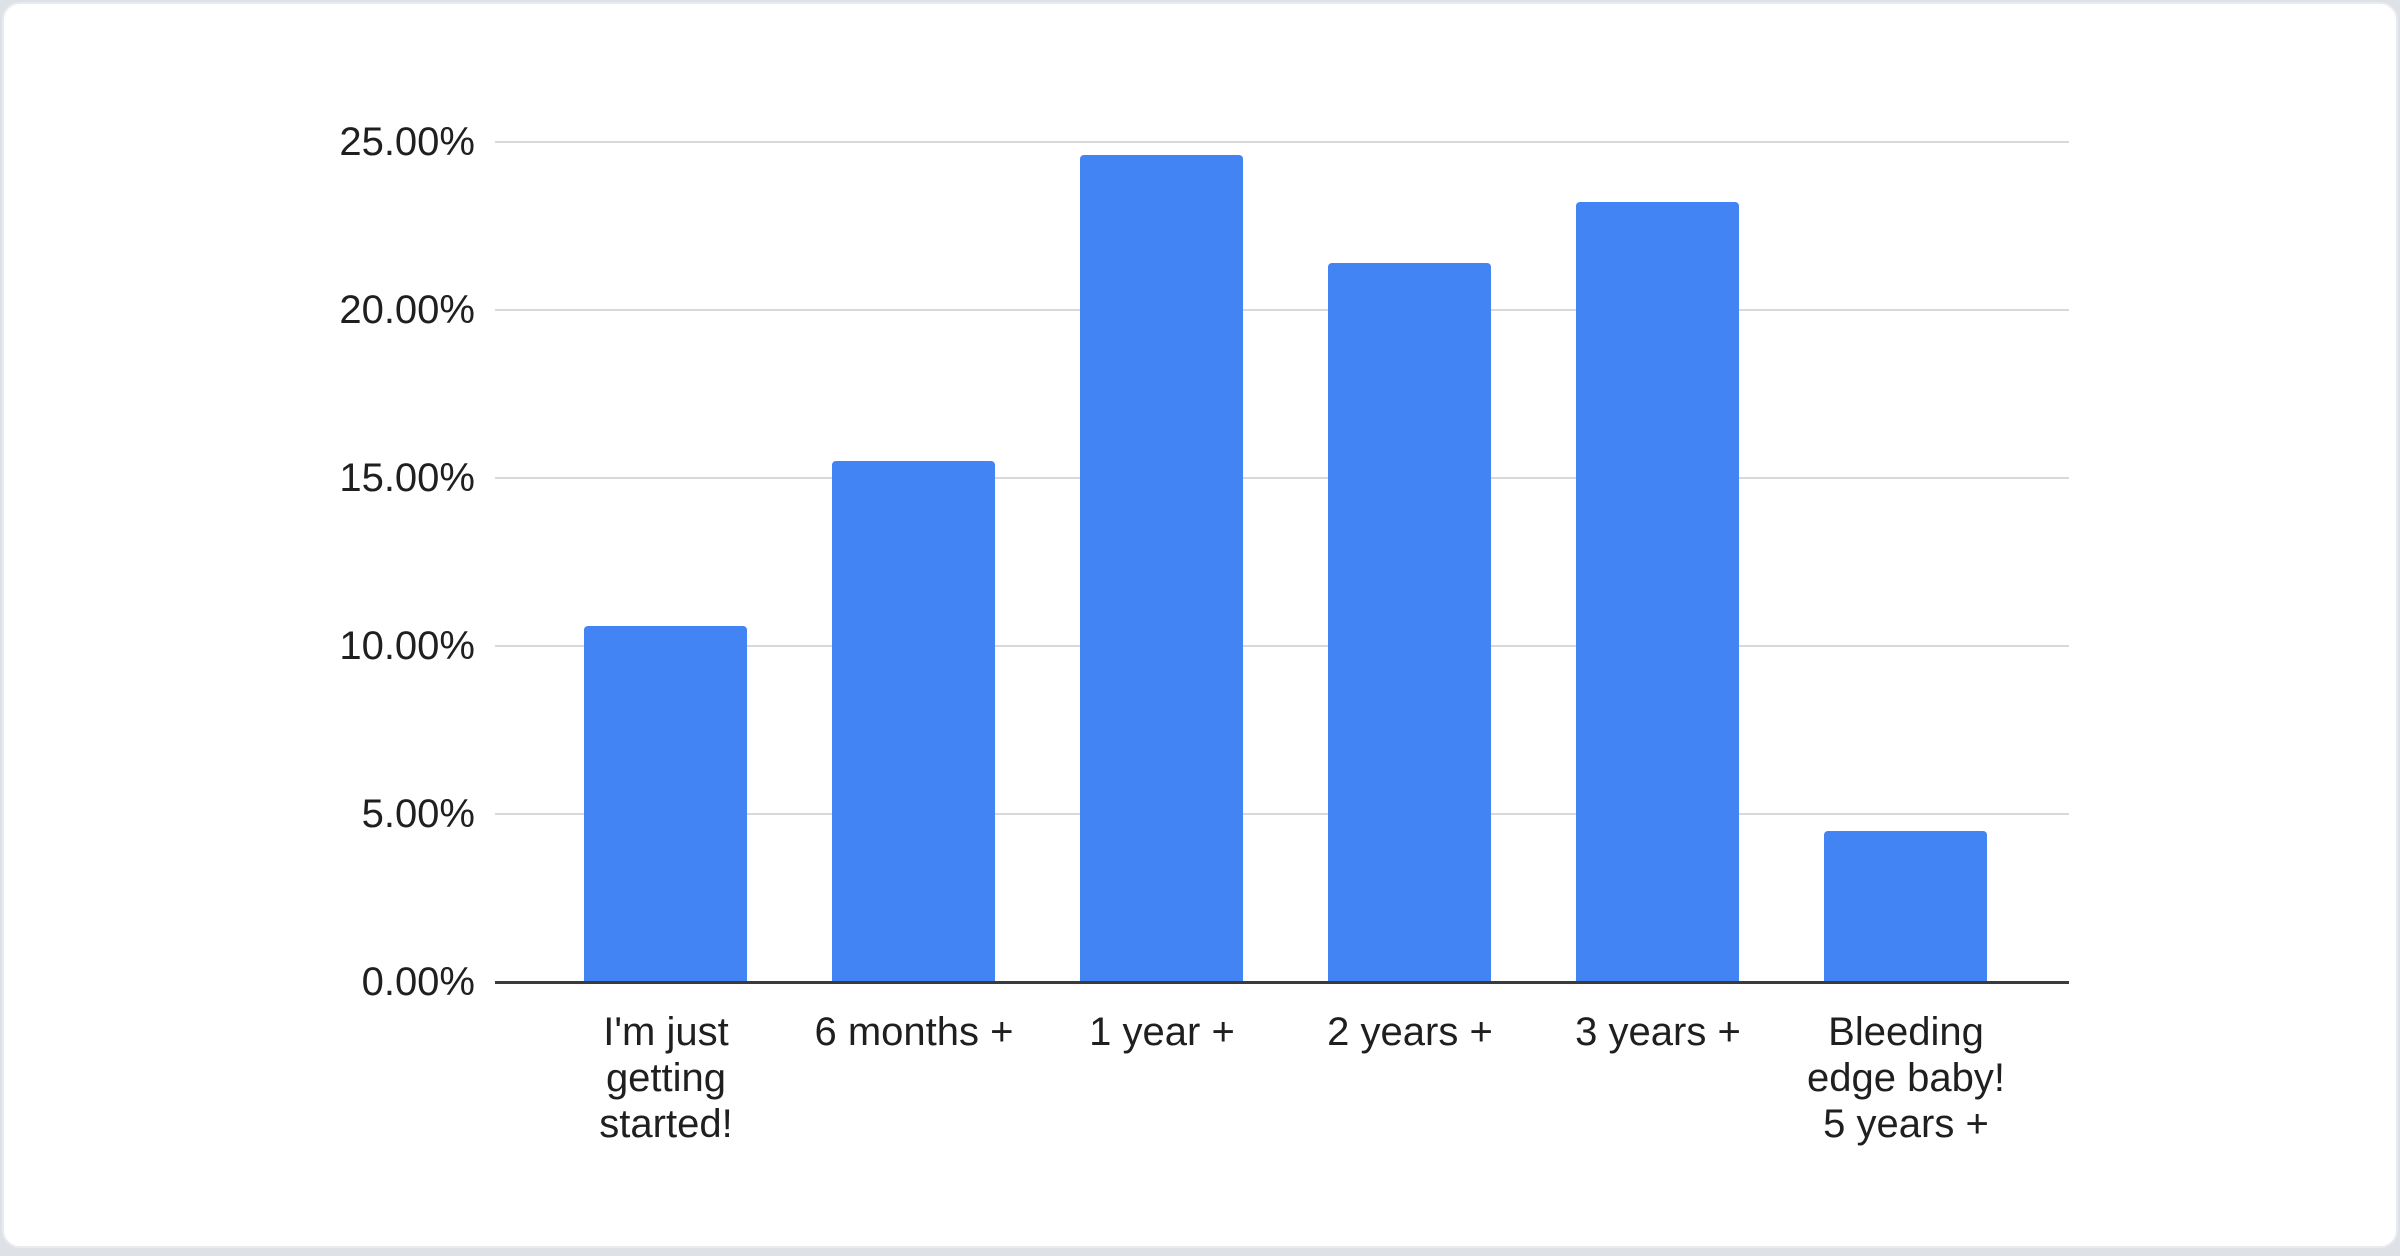  I want to click on x-axis-tick-label-line: 2 years +, so click(1410, 1032).